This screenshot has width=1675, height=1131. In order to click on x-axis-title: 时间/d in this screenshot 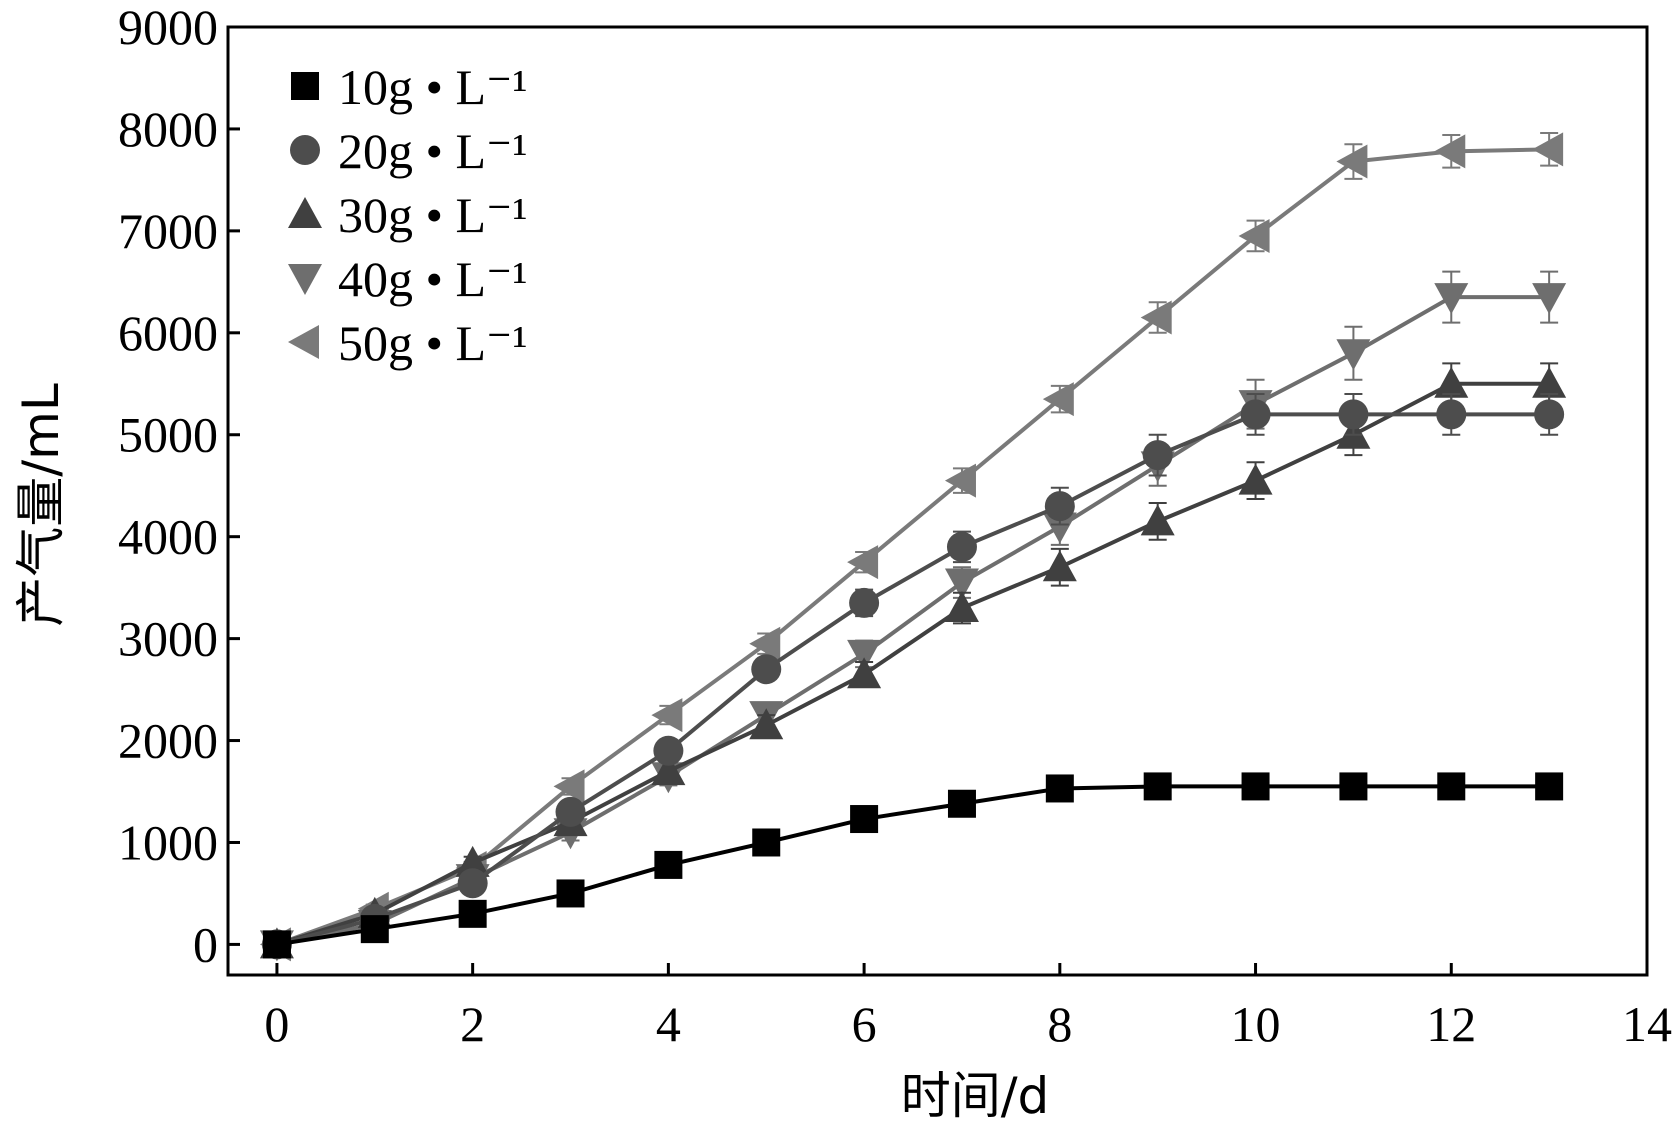, I will do `click(975, 1096)`.